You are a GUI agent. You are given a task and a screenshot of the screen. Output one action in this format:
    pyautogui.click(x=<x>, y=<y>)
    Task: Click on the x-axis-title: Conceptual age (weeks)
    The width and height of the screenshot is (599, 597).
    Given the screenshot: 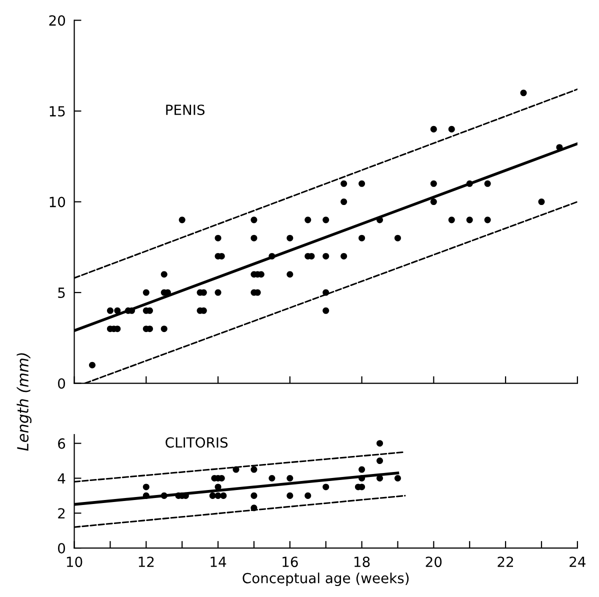 What is the action you would take?
    pyautogui.click(x=325, y=579)
    